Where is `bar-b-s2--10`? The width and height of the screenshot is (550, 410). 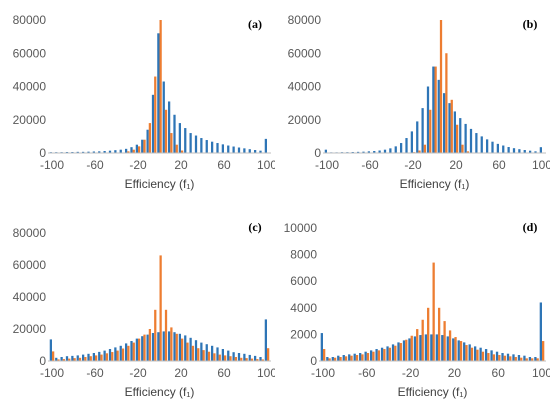
bar-b-s2--10 is located at coordinates (425, 148).